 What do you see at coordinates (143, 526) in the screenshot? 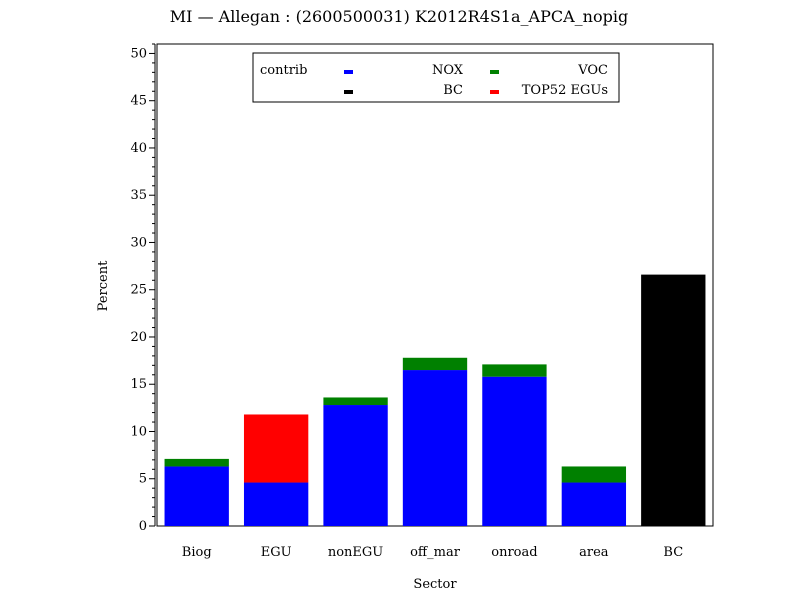
I see `y-tick-label: 0` at bounding box center [143, 526].